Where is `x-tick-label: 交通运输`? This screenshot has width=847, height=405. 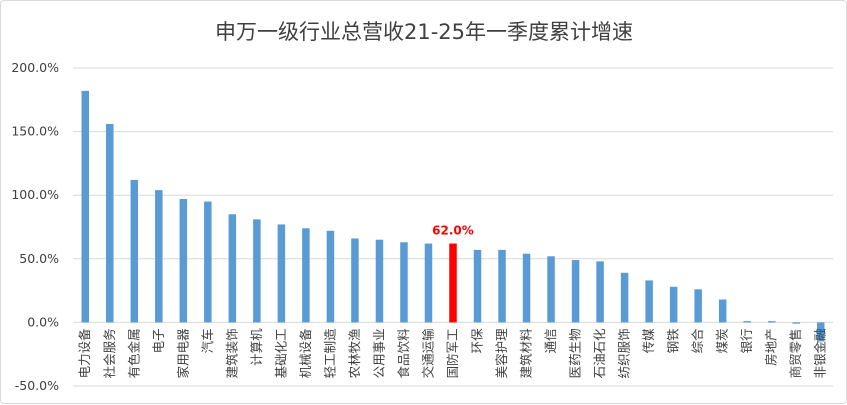 x-tick-label: 交通运输 is located at coordinates (427, 353).